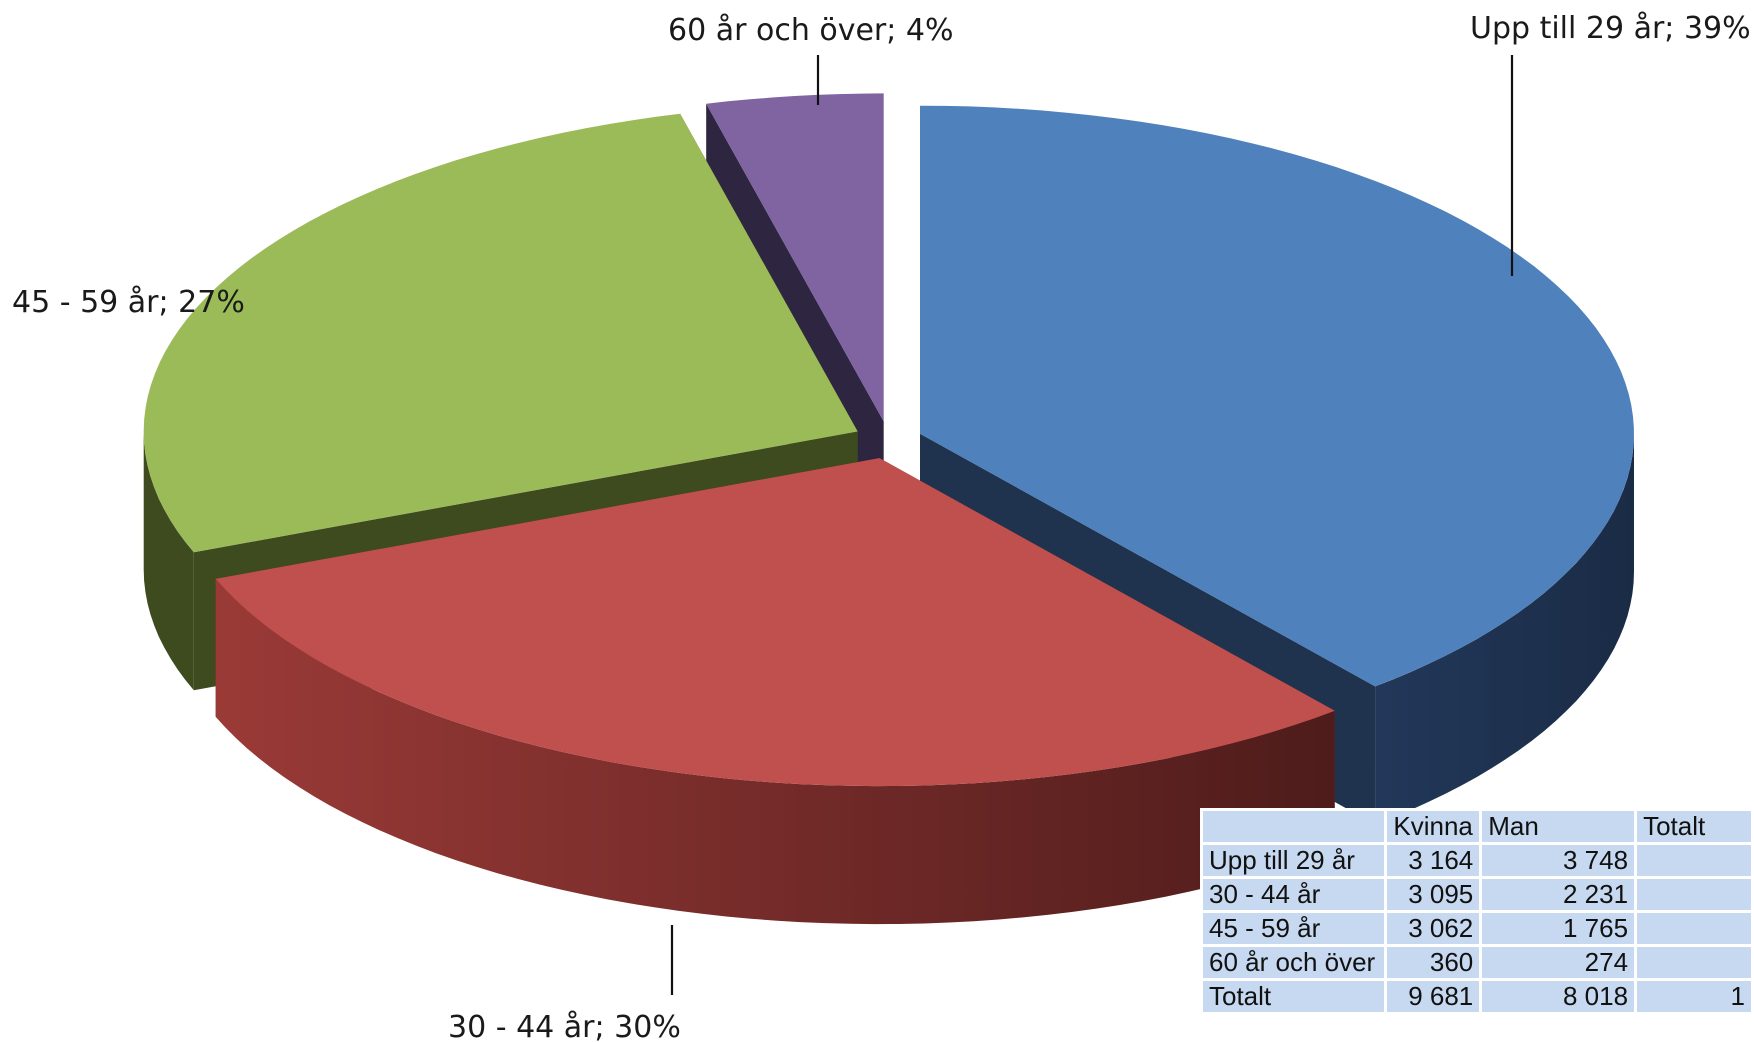 This screenshot has width=1754, height=1042. What do you see at coordinates (1558, 894) in the screenshot?
I see `cell-man: 2 231` at bounding box center [1558, 894].